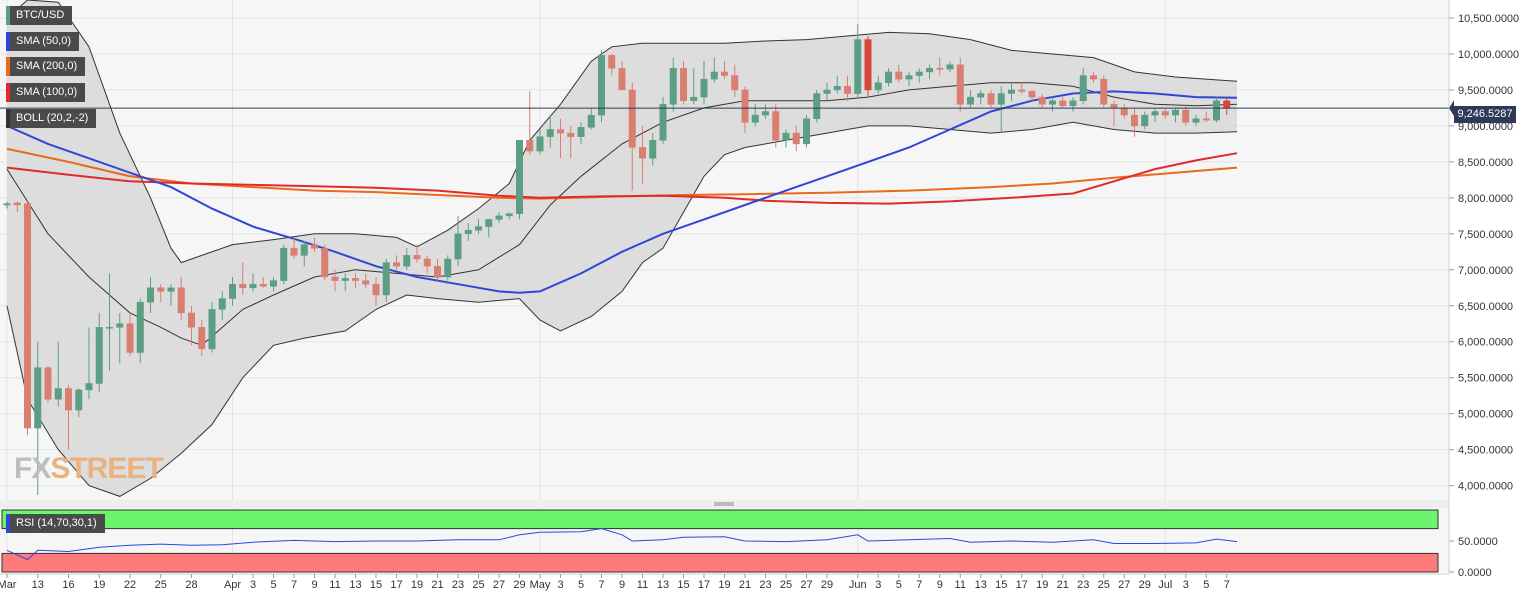 This screenshot has height=601, width=1536. Describe the element at coordinates (39, 15) in the screenshot. I see `legend-btcusd: BTC/USD` at that location.